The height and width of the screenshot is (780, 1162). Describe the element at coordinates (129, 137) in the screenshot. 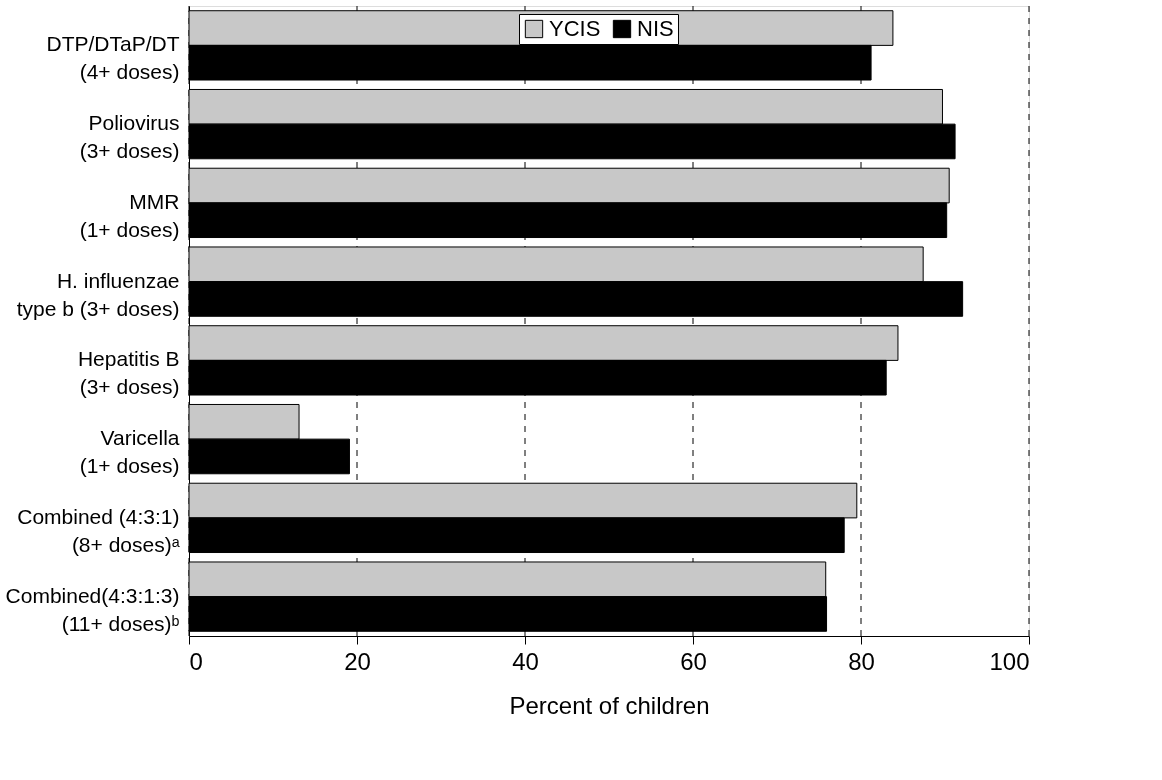

I see `y-tick-label: Poliovirus (3+ doses)` at that location.